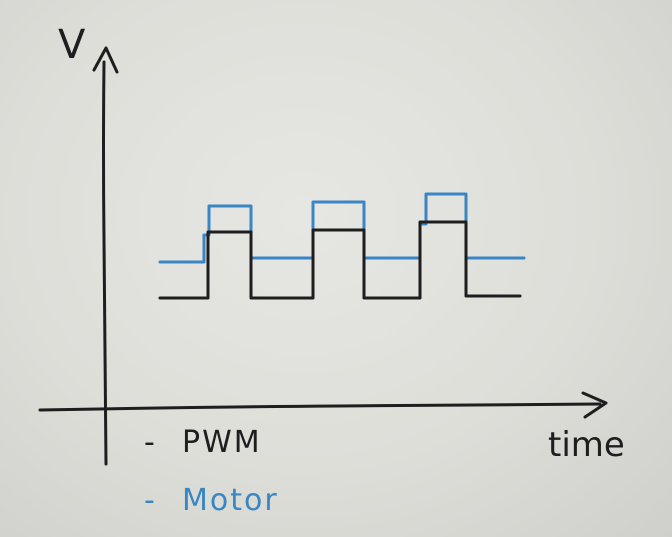  What do you see at coordinates (594, 405) in the screenshot?
I see `x-axis-arrowhead` at bounding box center [594, 405].